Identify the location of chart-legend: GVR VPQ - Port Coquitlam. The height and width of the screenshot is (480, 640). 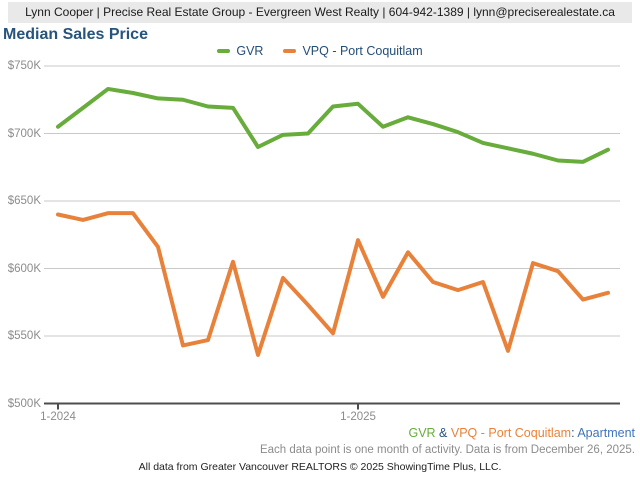
(320, 51).